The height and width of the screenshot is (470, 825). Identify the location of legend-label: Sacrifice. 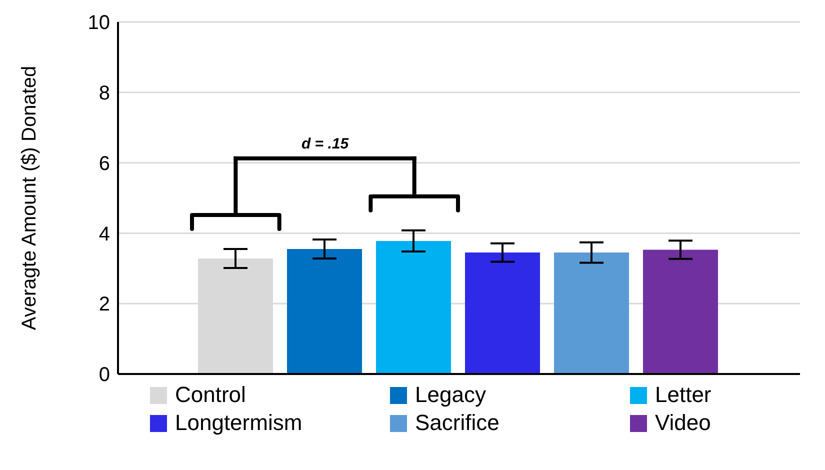
(457, 423).